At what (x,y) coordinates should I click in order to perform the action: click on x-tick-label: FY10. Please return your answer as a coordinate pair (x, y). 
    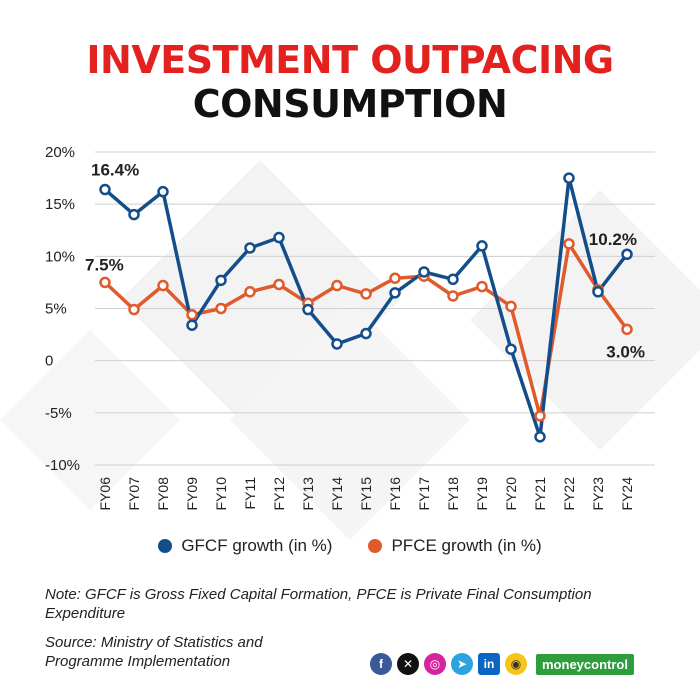
    Looking at the image, I should click on (221, 494).